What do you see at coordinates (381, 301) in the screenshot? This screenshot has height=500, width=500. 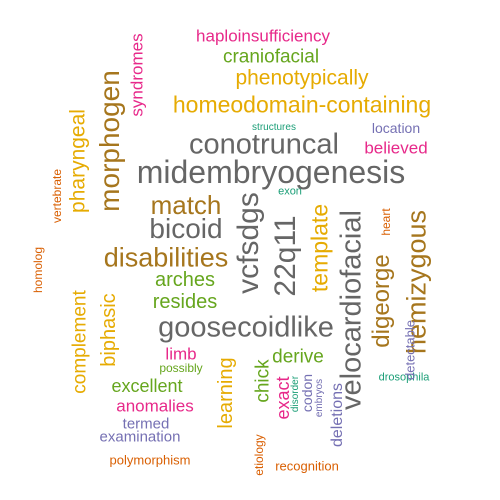 I see `word-digeorge: digeorge` at bounding box center [381, 301].